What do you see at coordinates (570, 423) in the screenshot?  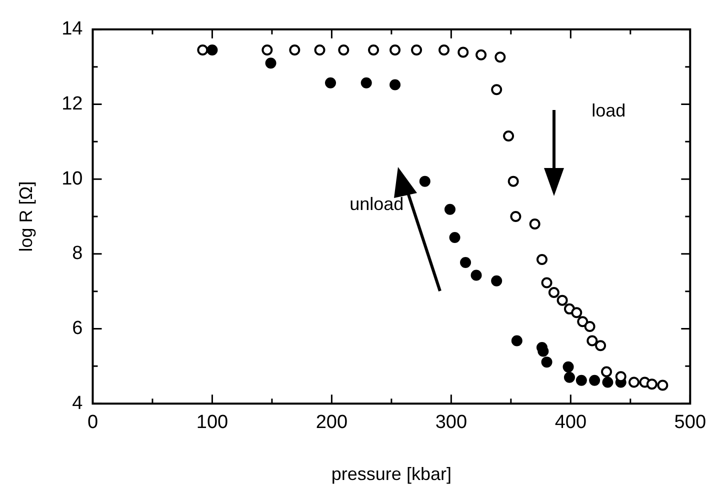 I see `x-tick-label: 400` at bounding box center [570, 423].